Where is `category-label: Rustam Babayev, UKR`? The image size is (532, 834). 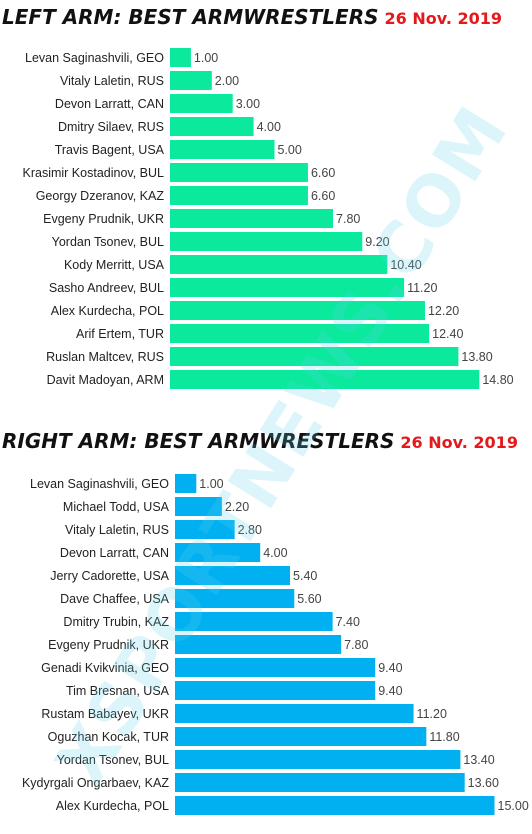 category-label: Rustam Babayev, UKR is located at coordinates (105, 714).